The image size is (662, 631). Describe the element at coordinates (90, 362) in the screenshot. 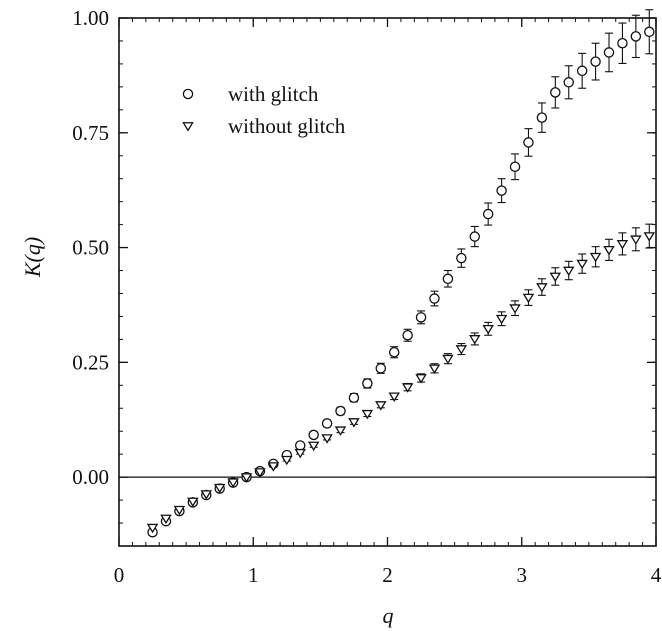

I see `y-tick-label: 0.25` at that location.